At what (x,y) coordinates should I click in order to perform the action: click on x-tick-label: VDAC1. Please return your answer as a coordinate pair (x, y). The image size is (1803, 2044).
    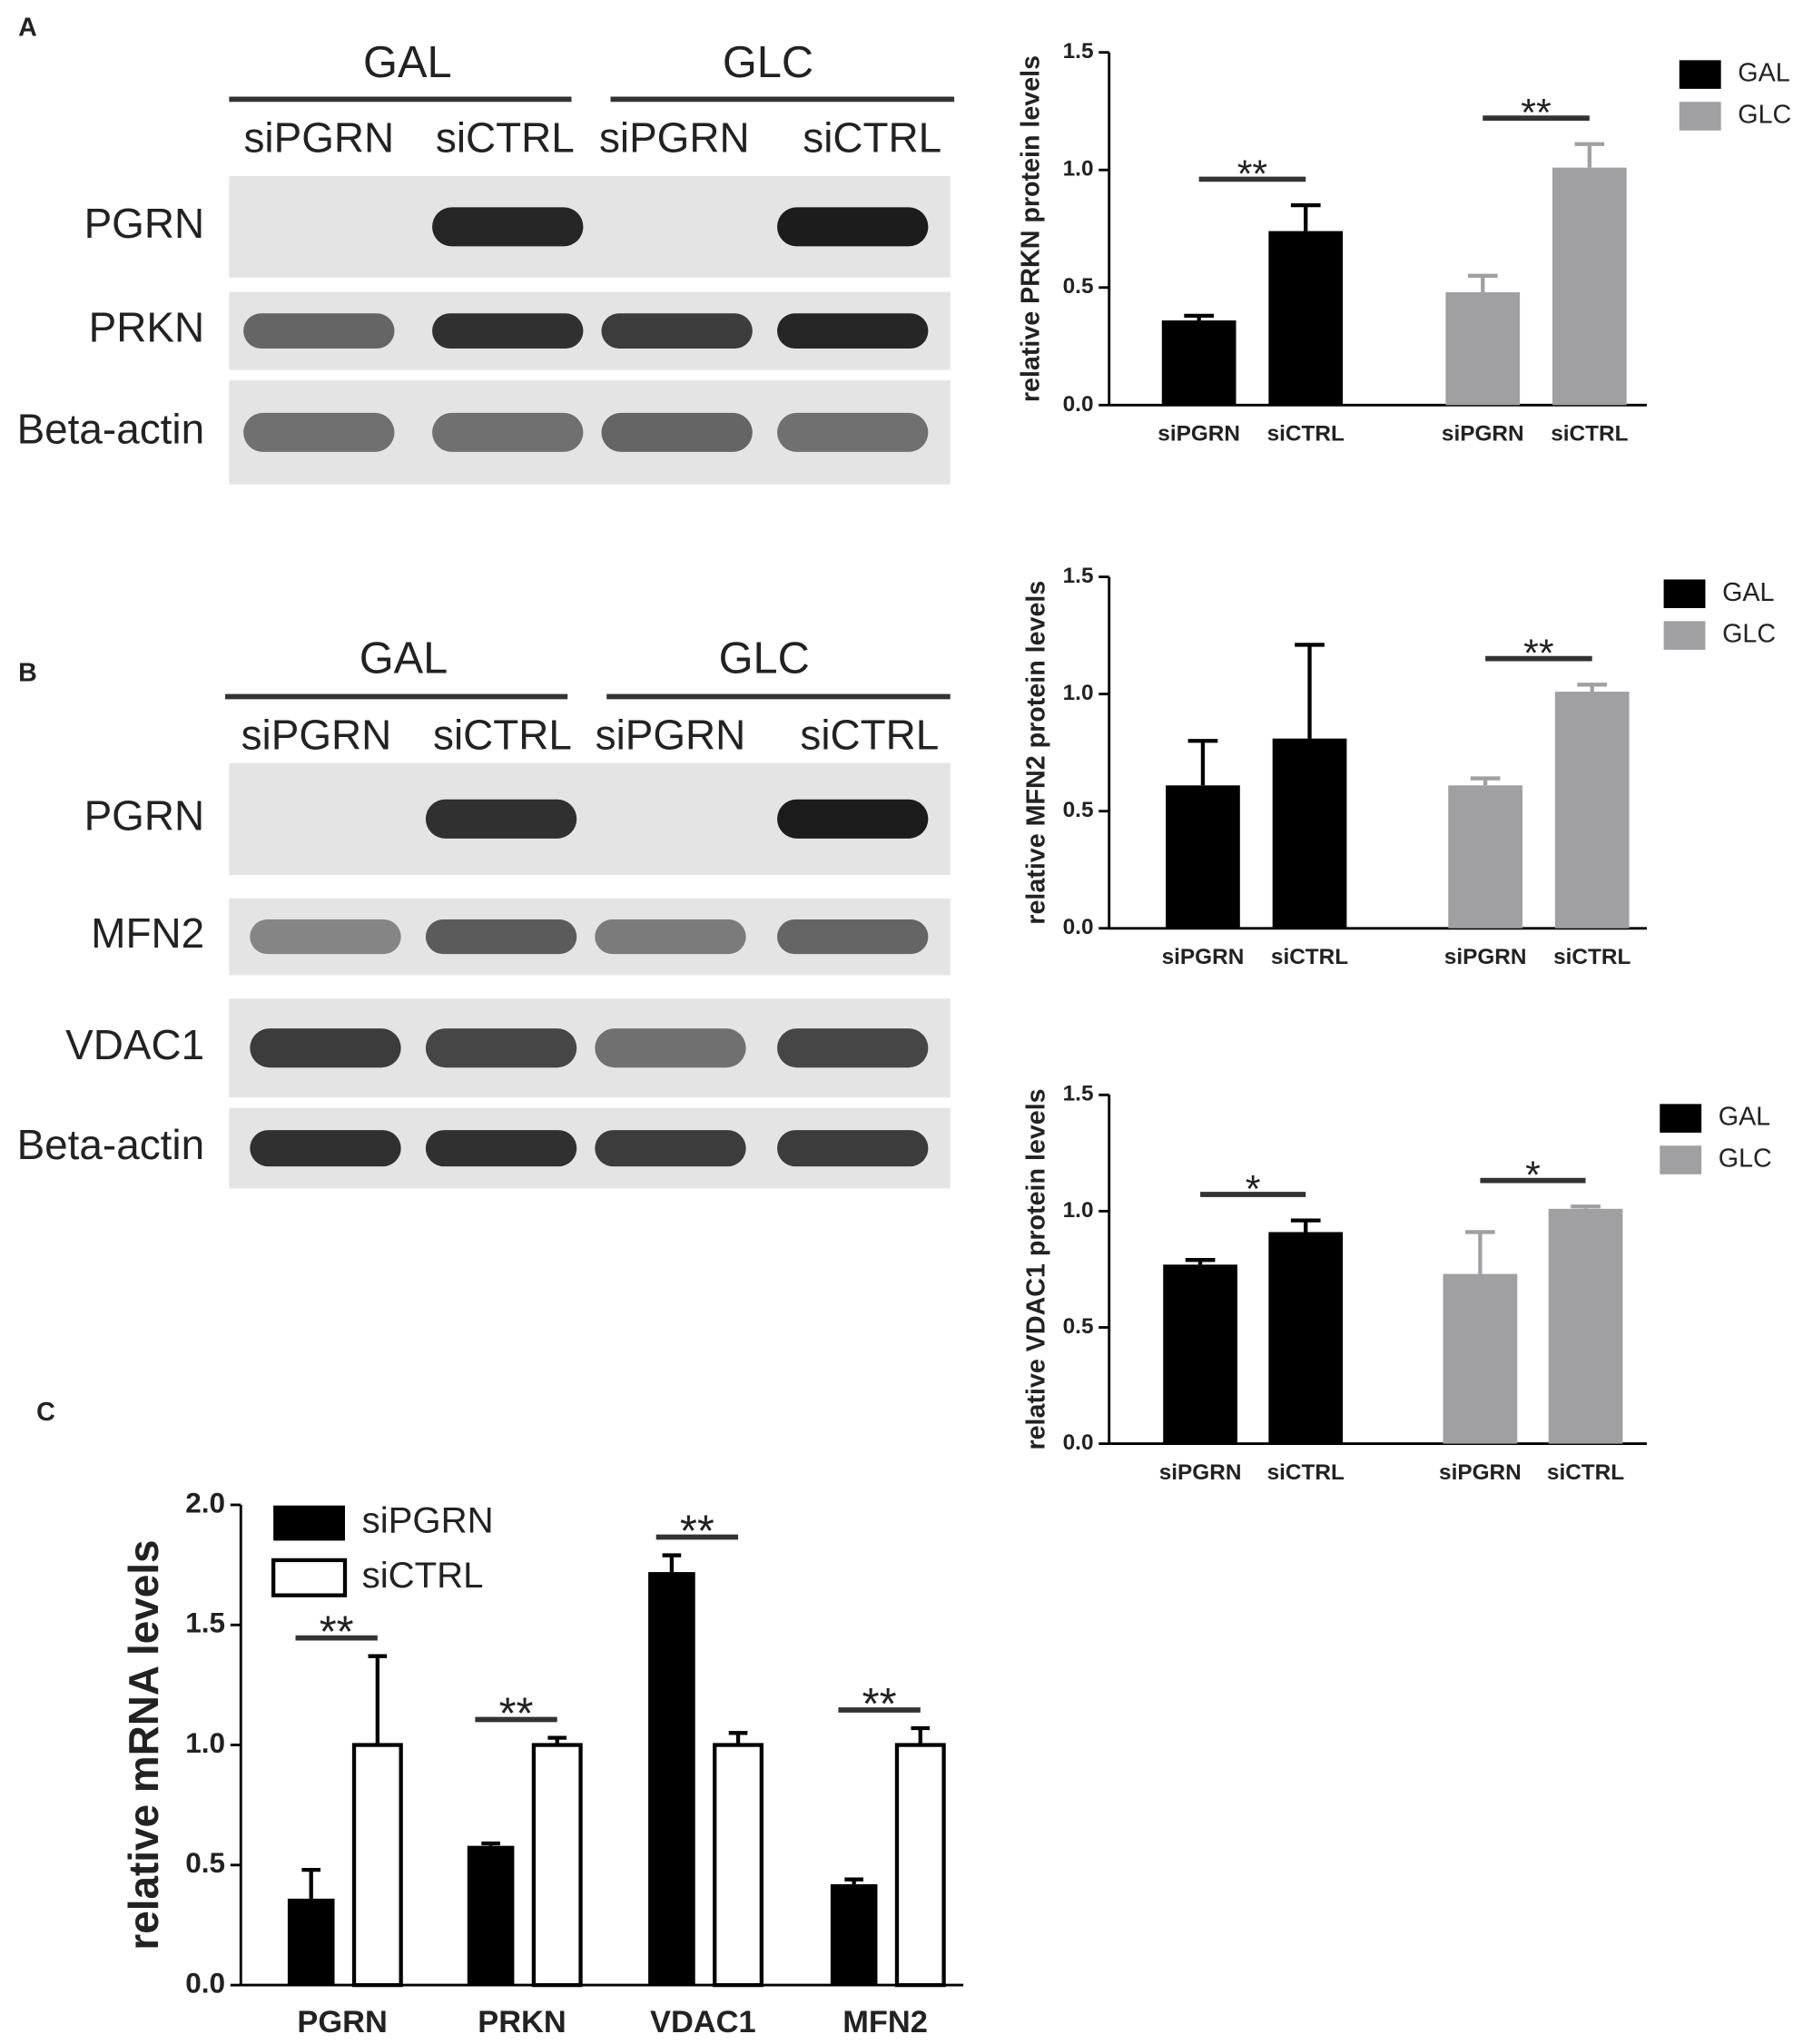
    Looking at the image, I should click on (703, 2022).